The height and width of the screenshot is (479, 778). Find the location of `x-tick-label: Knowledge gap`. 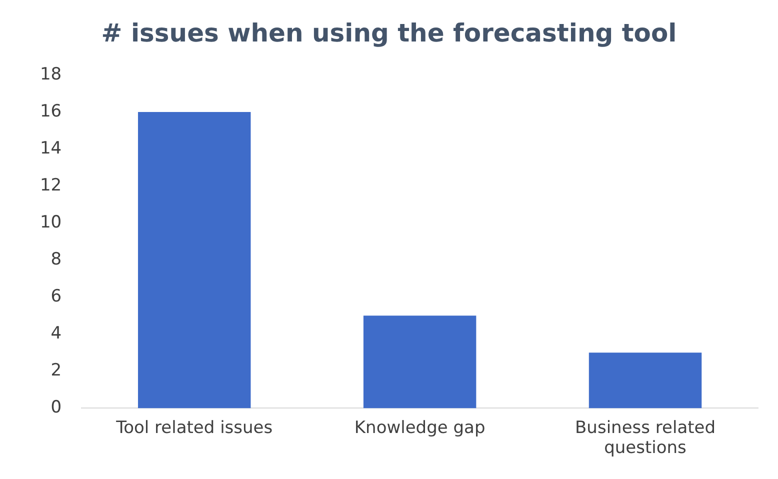

x-tick-label: Knowledge gap is located at coordinates (420, 428).